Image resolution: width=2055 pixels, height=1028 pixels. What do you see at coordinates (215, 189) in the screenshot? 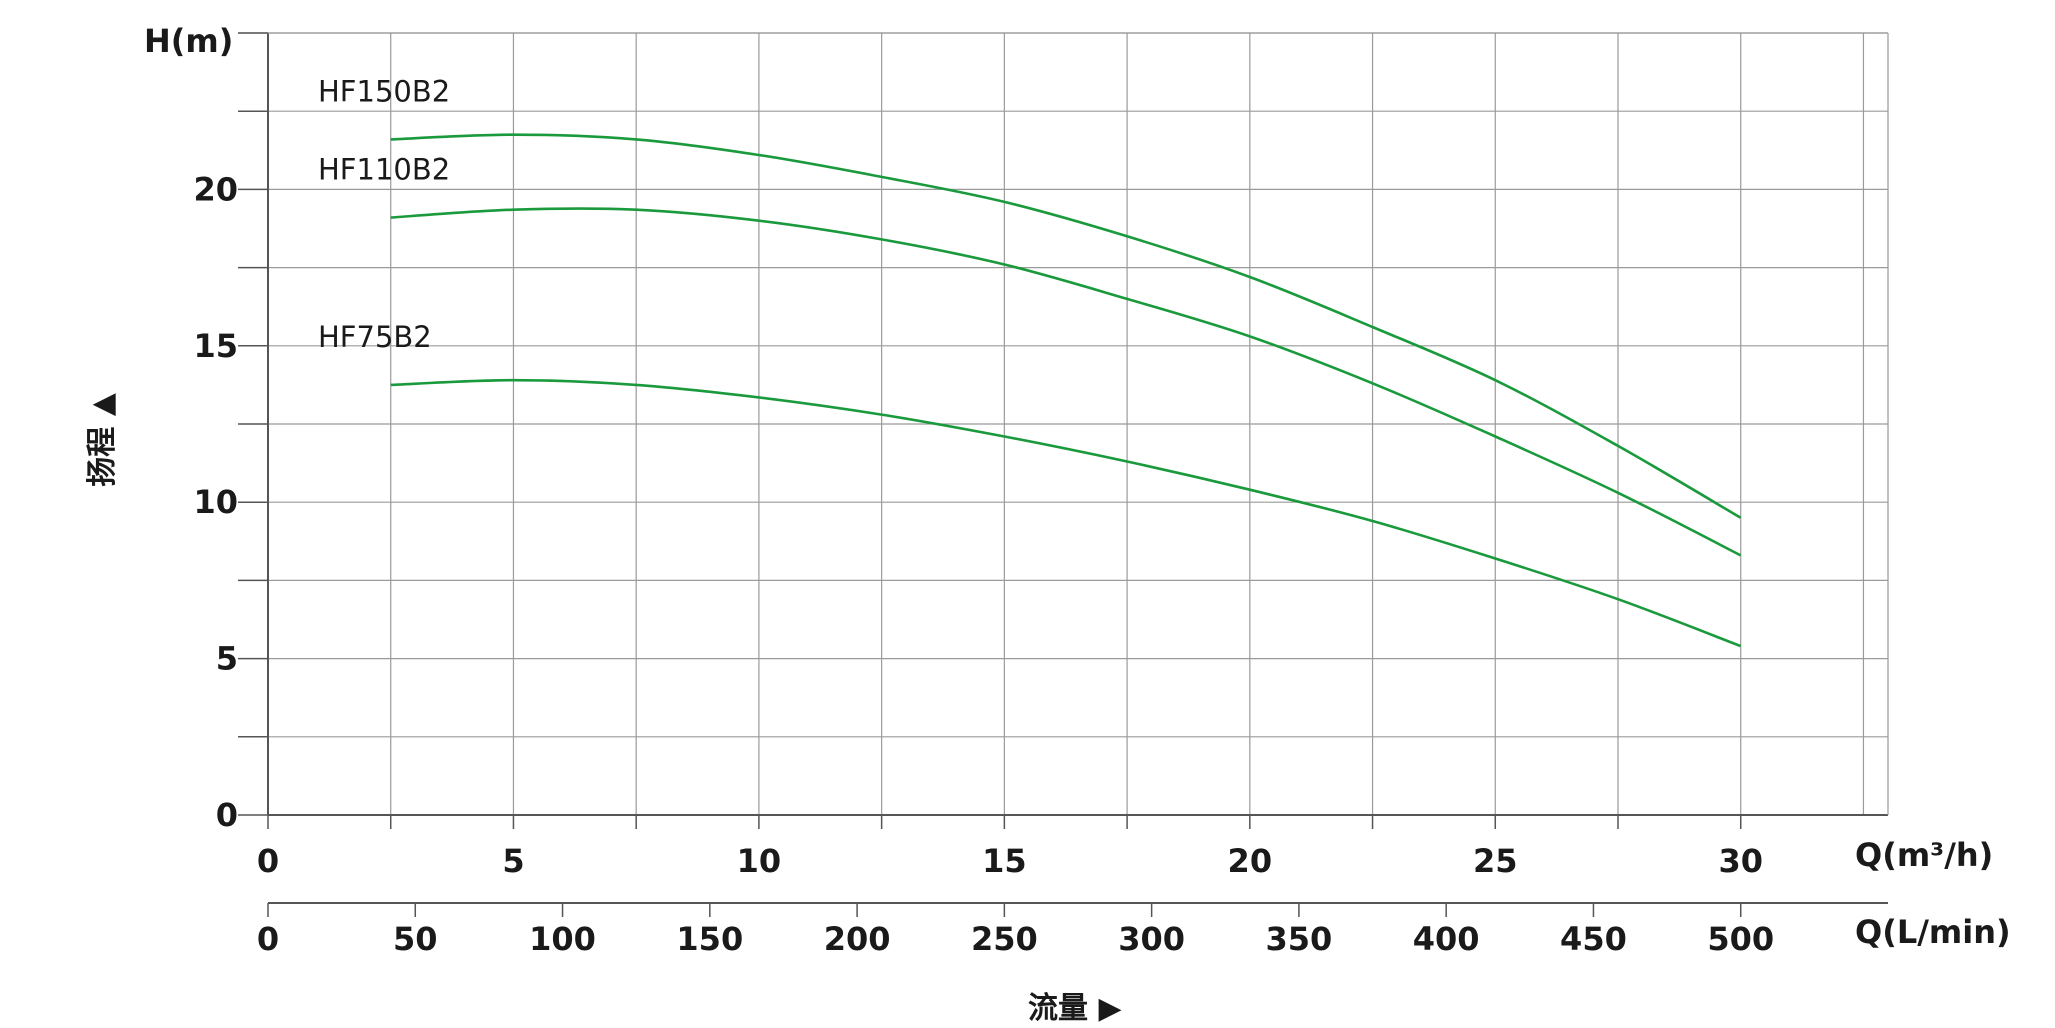
I see `y-tick-label: 20` at bounding box center [215, 189].